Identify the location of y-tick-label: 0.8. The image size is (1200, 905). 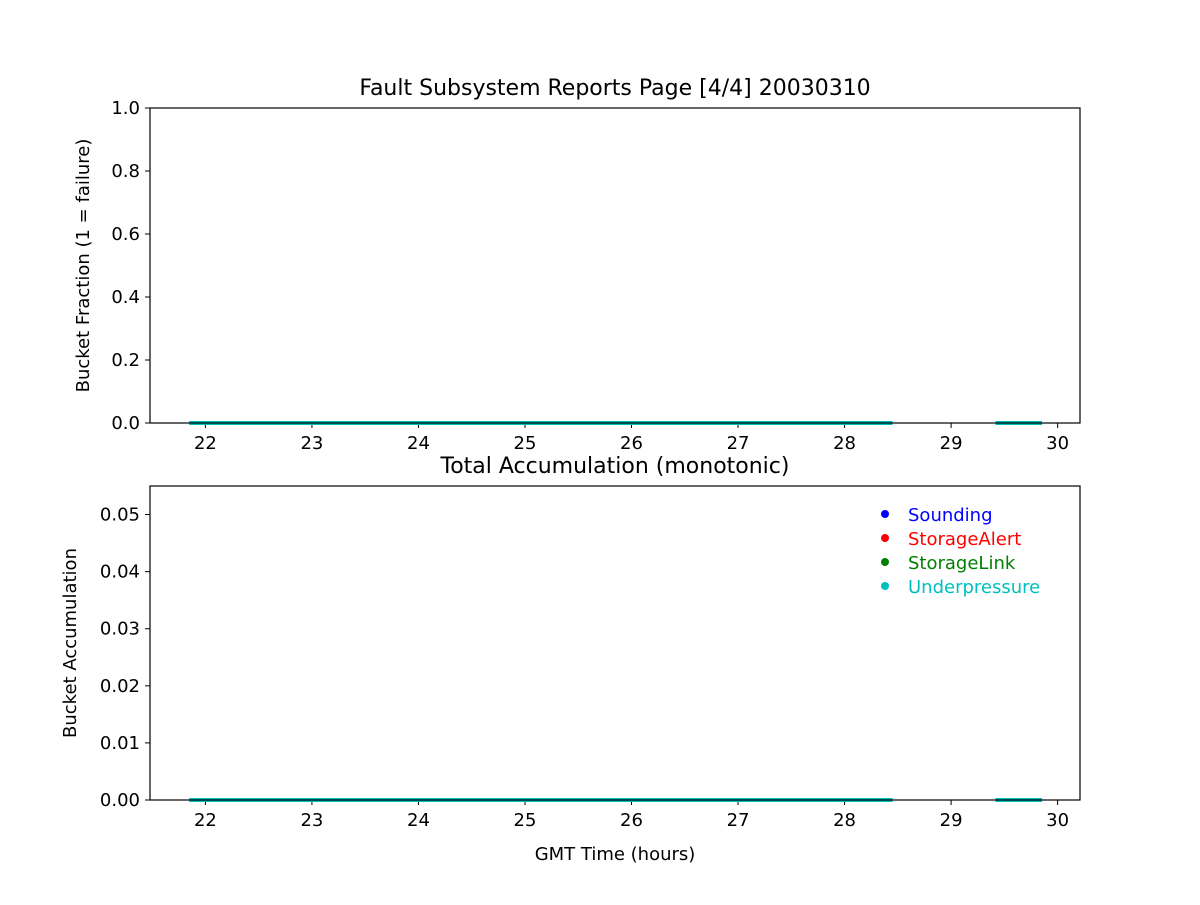
(125, 171).